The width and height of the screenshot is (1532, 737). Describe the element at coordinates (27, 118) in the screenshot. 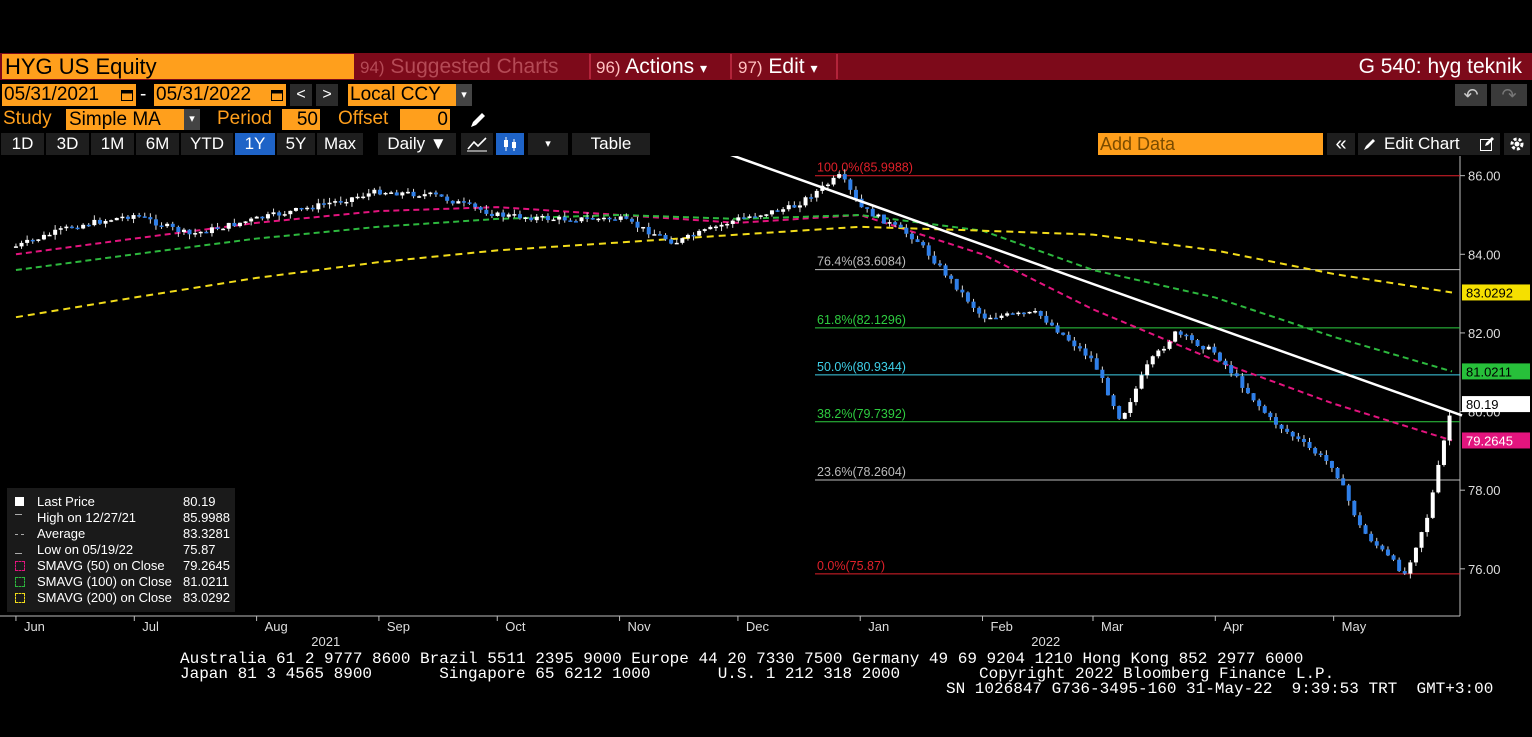

I see `study-label: Study` at that location.